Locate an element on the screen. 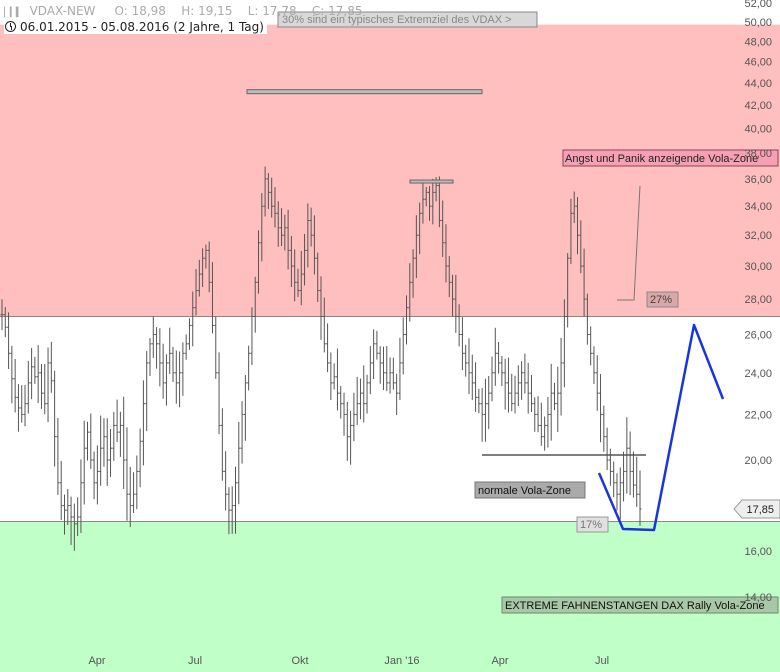 This screenshot has height=672, width=780. level-358-bar is located at coordinates (431, 181).